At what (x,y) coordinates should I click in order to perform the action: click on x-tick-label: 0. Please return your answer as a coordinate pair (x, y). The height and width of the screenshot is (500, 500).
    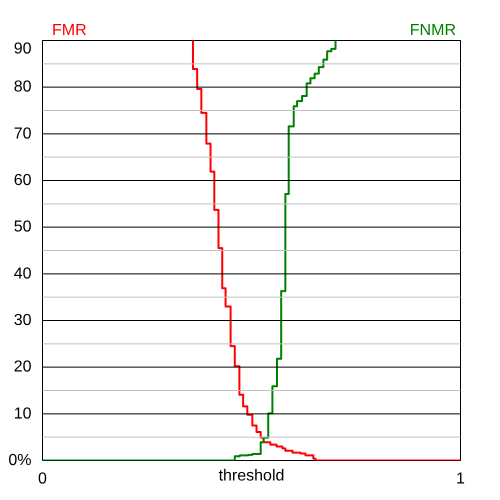
    Looking at the image, I should click on (43, 479).